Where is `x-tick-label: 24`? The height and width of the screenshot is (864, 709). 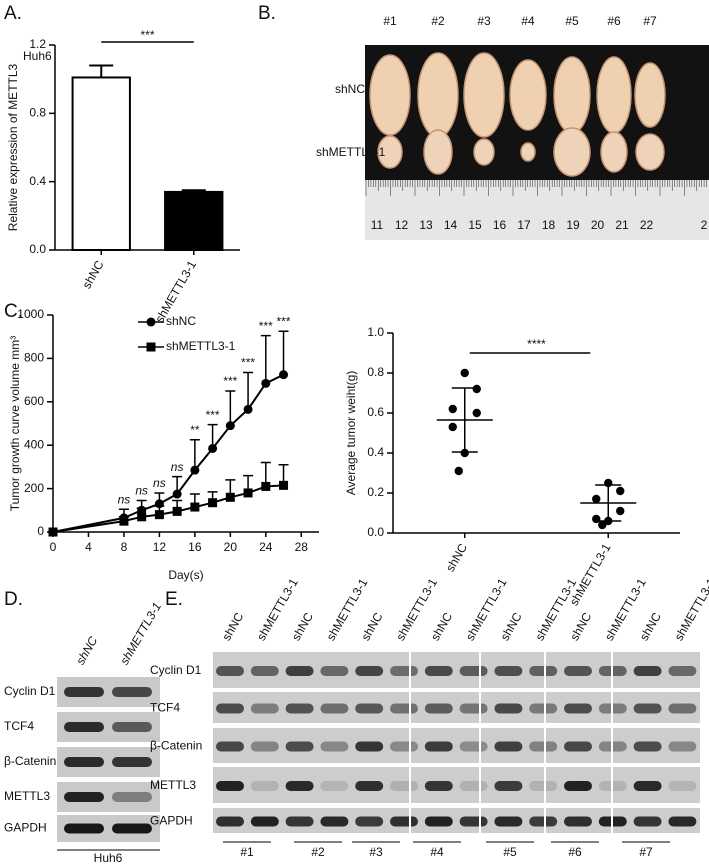
x-tick-label: 24 is located at coordinates (266, 547).